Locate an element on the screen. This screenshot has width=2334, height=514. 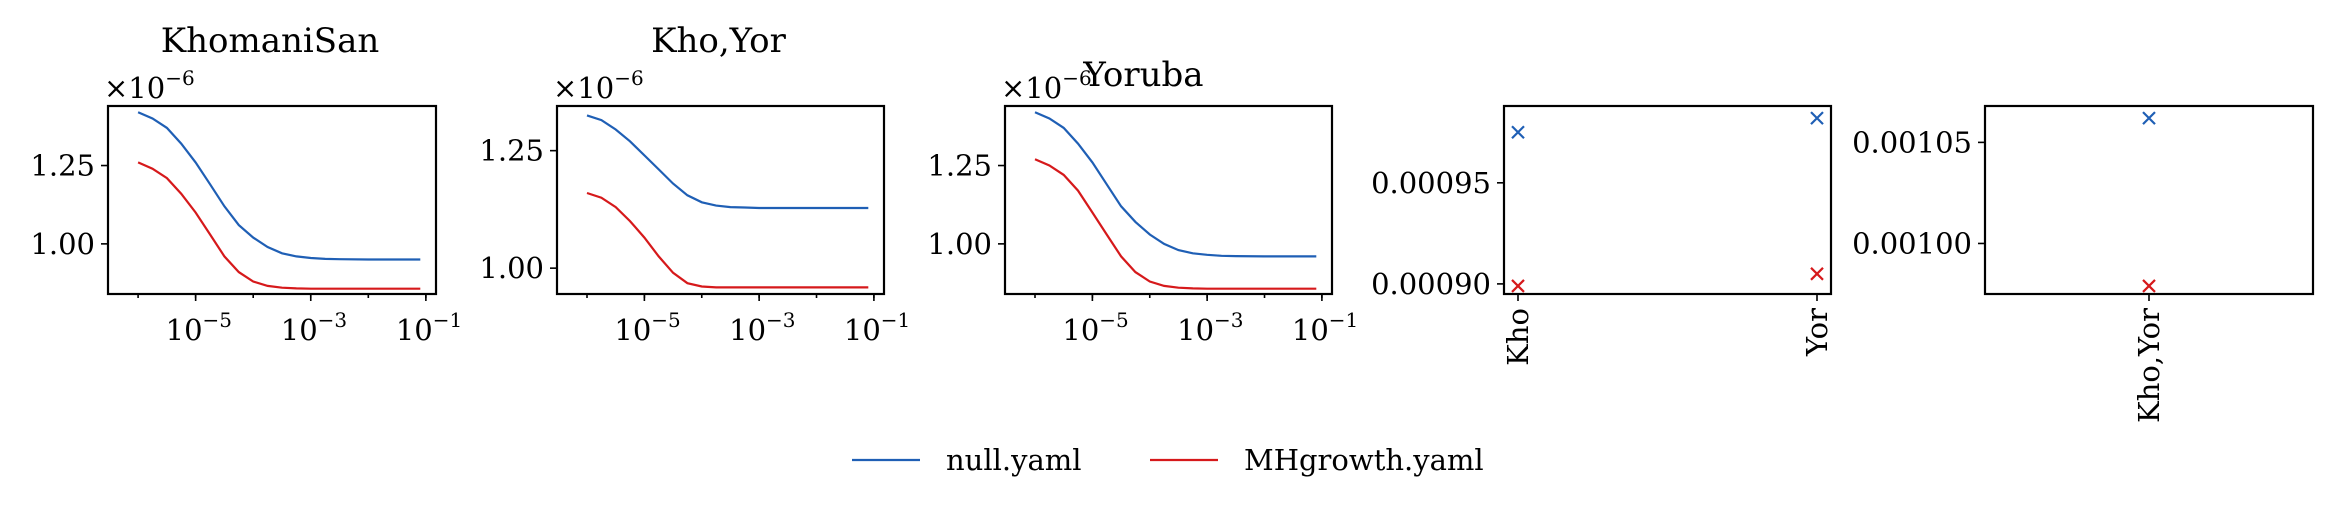
x-tick-label: Yor is located at coordinates (1817, 332).